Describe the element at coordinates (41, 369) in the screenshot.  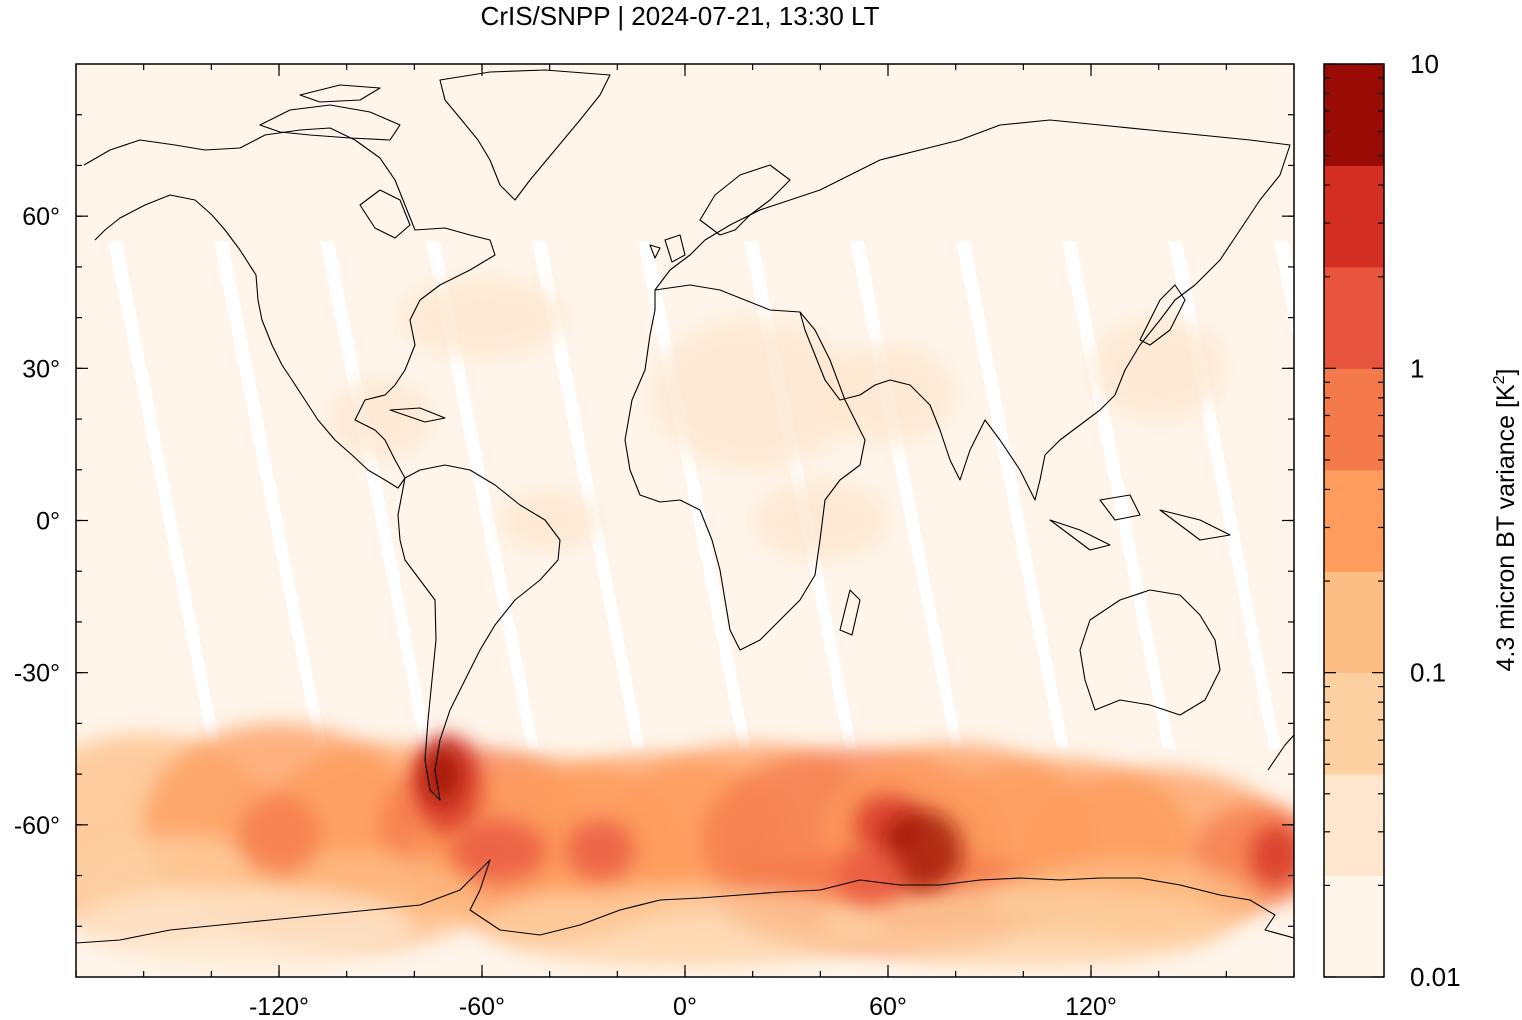
I see `y-tick-label: 30°` at that location.